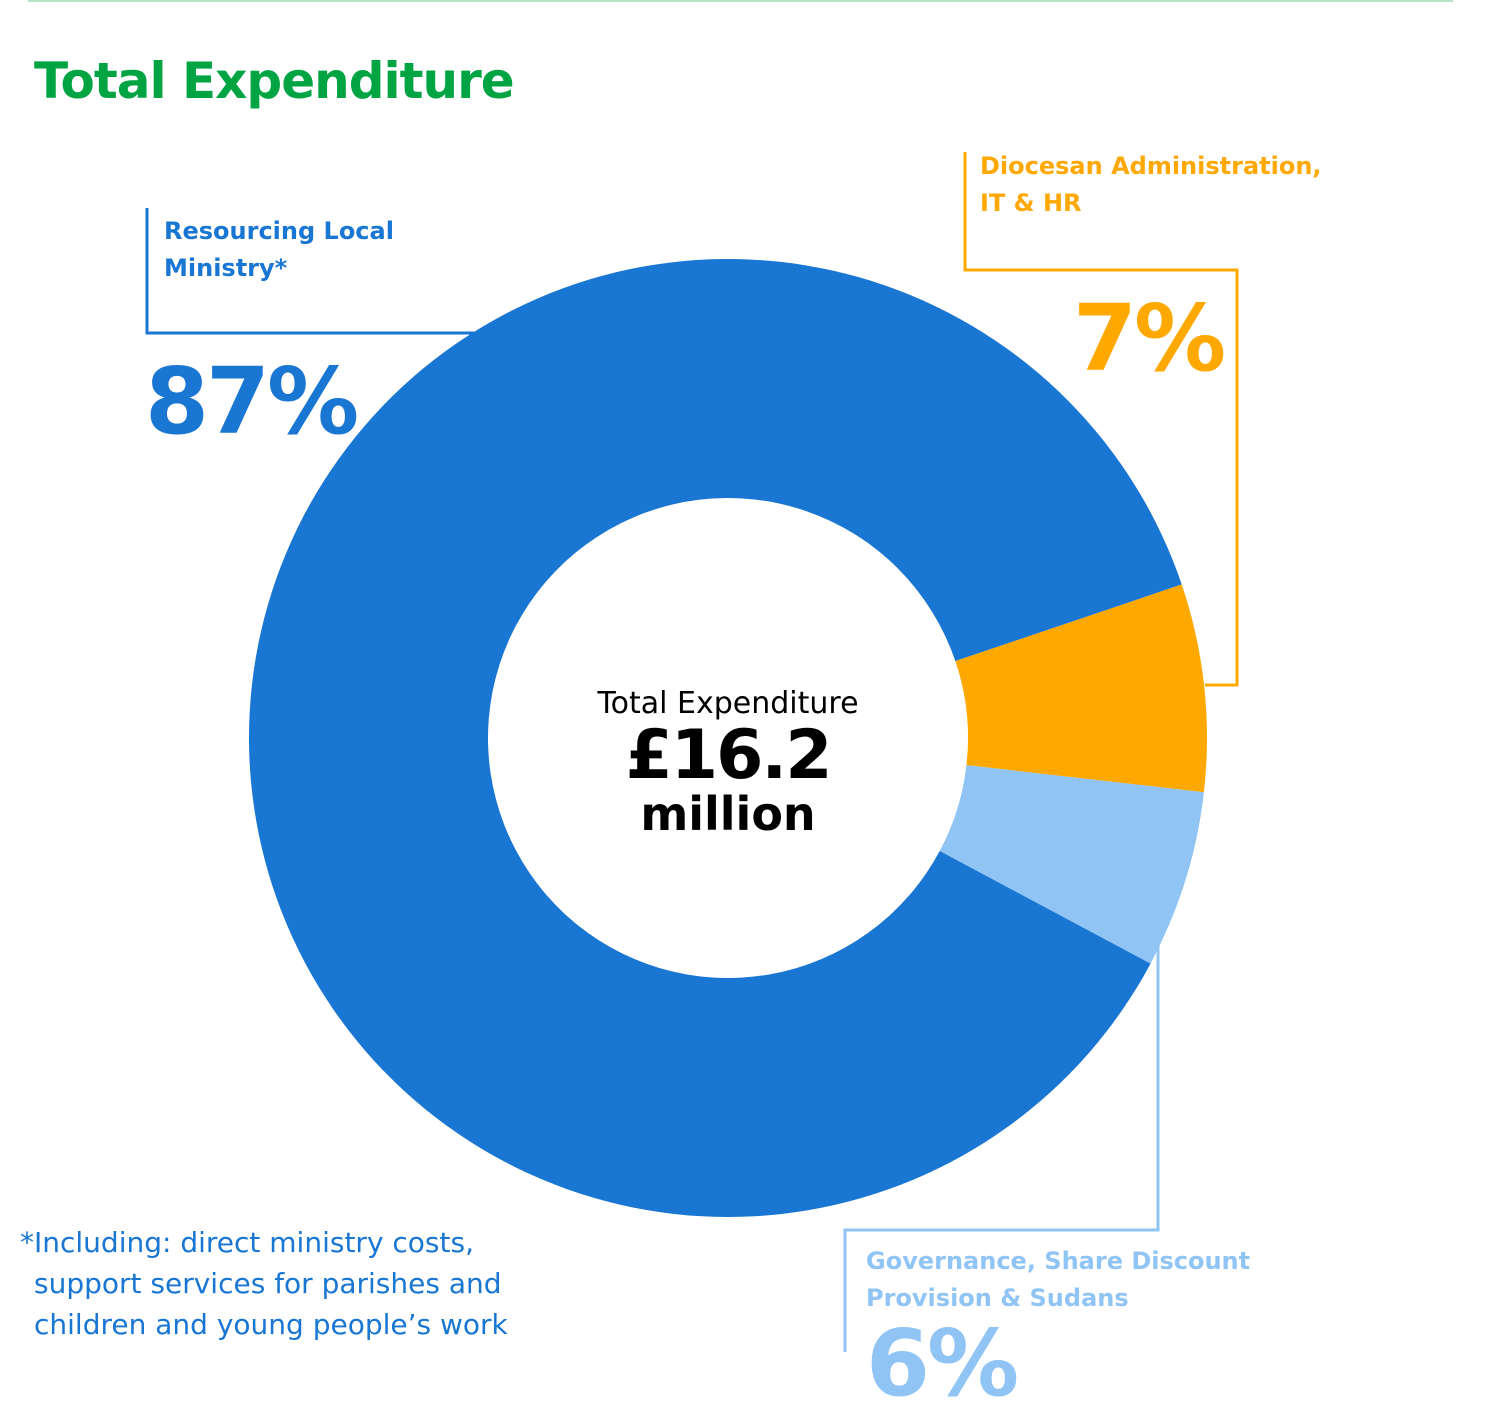  What do you see at coordinates (1071, 864) in the screenshot?
I see `slice-governance` at bounding box center [1071, 864].